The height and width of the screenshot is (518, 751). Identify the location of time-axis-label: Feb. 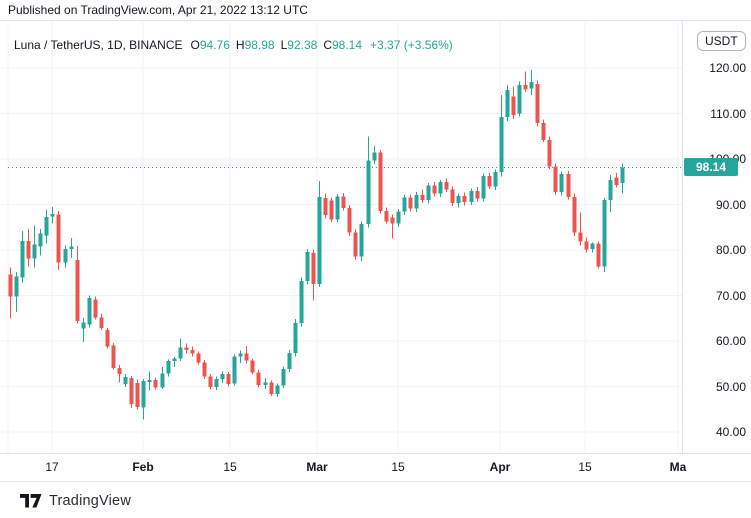
(143, 467).